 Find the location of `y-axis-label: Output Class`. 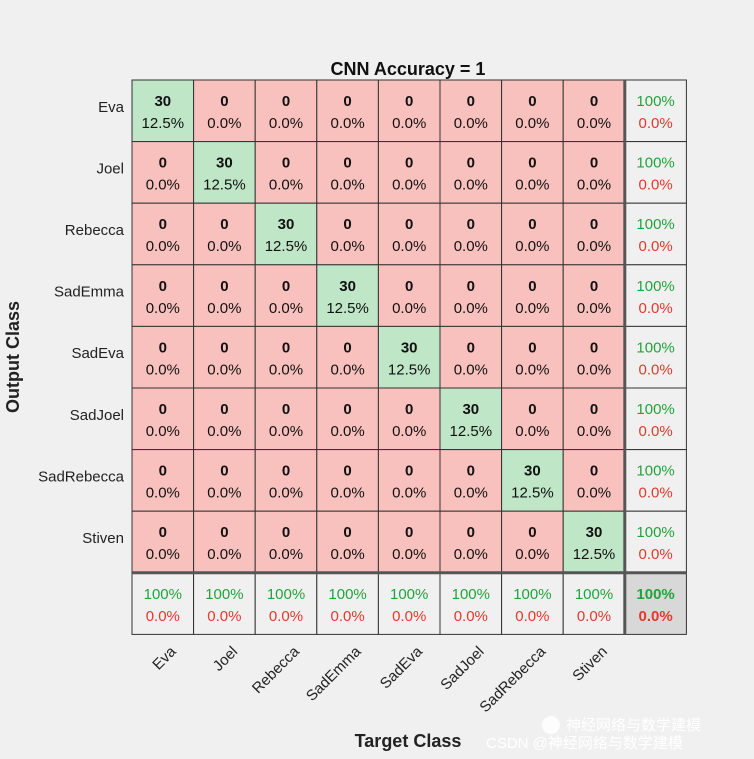

y-axis-label: Output Class is located at coordinates (13, 357).